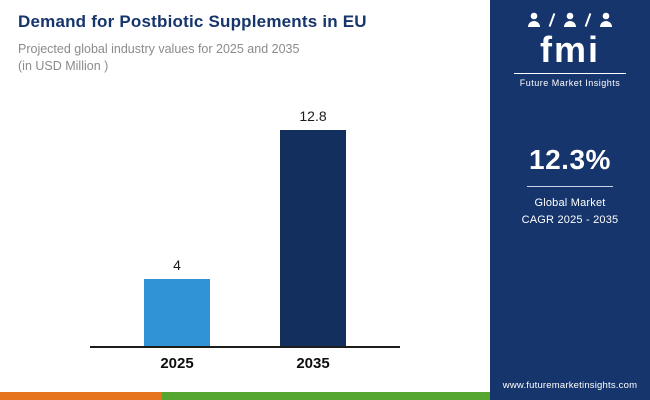  I want to click on bottom-accent-strip, so click(245, 396).